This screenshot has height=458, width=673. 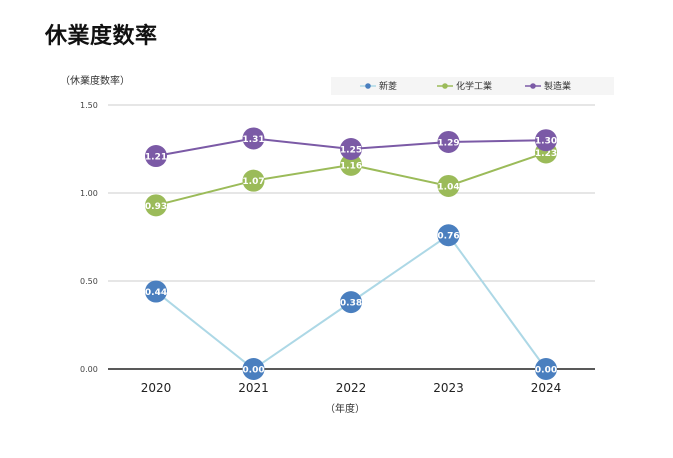 I want to click on y-tick-label: 0.50, so click(x=89, y=281).